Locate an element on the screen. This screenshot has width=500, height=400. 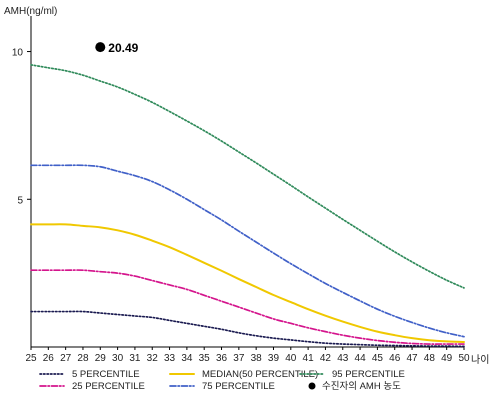
x-tick-label: 44 is located at coordinates (361, 358).